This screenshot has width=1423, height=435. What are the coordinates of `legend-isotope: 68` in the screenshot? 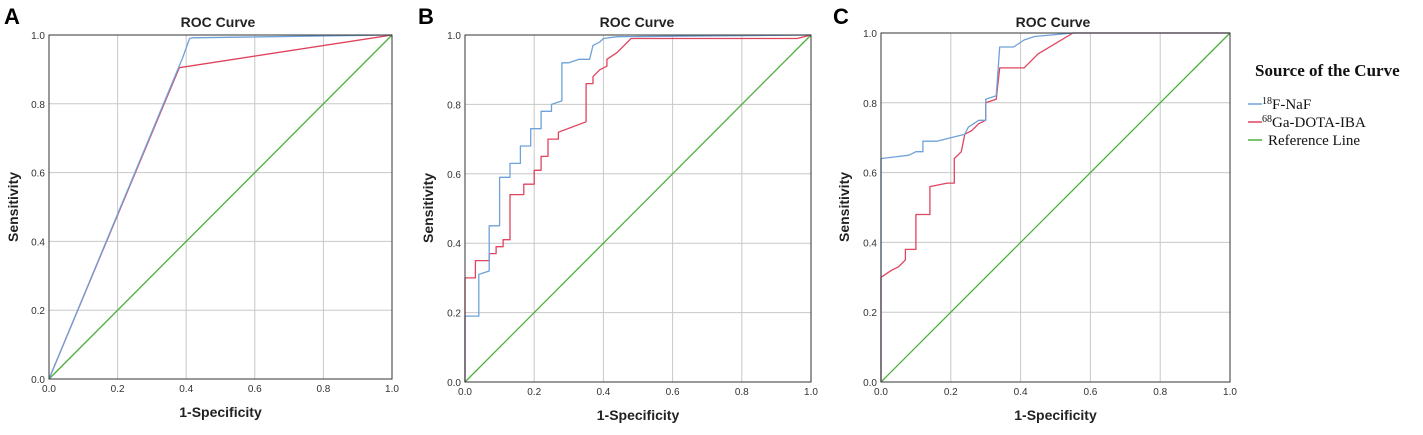 It's located at (1267, 119).